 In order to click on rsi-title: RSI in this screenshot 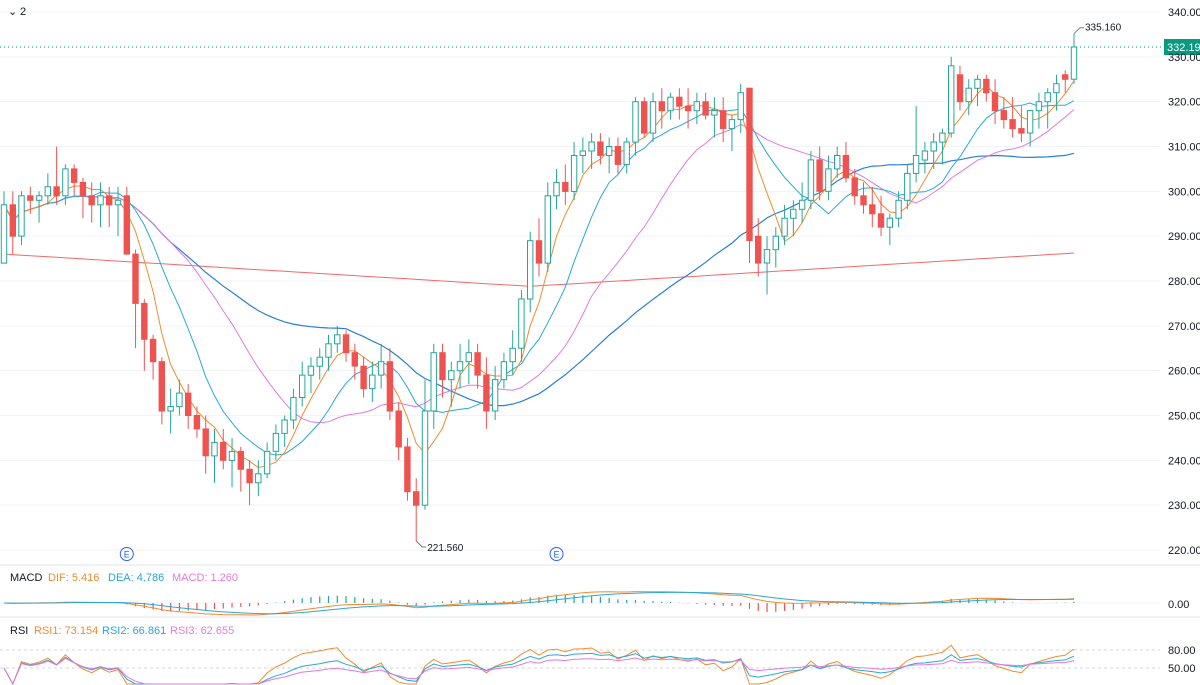, I will do `click(19, 631)`.